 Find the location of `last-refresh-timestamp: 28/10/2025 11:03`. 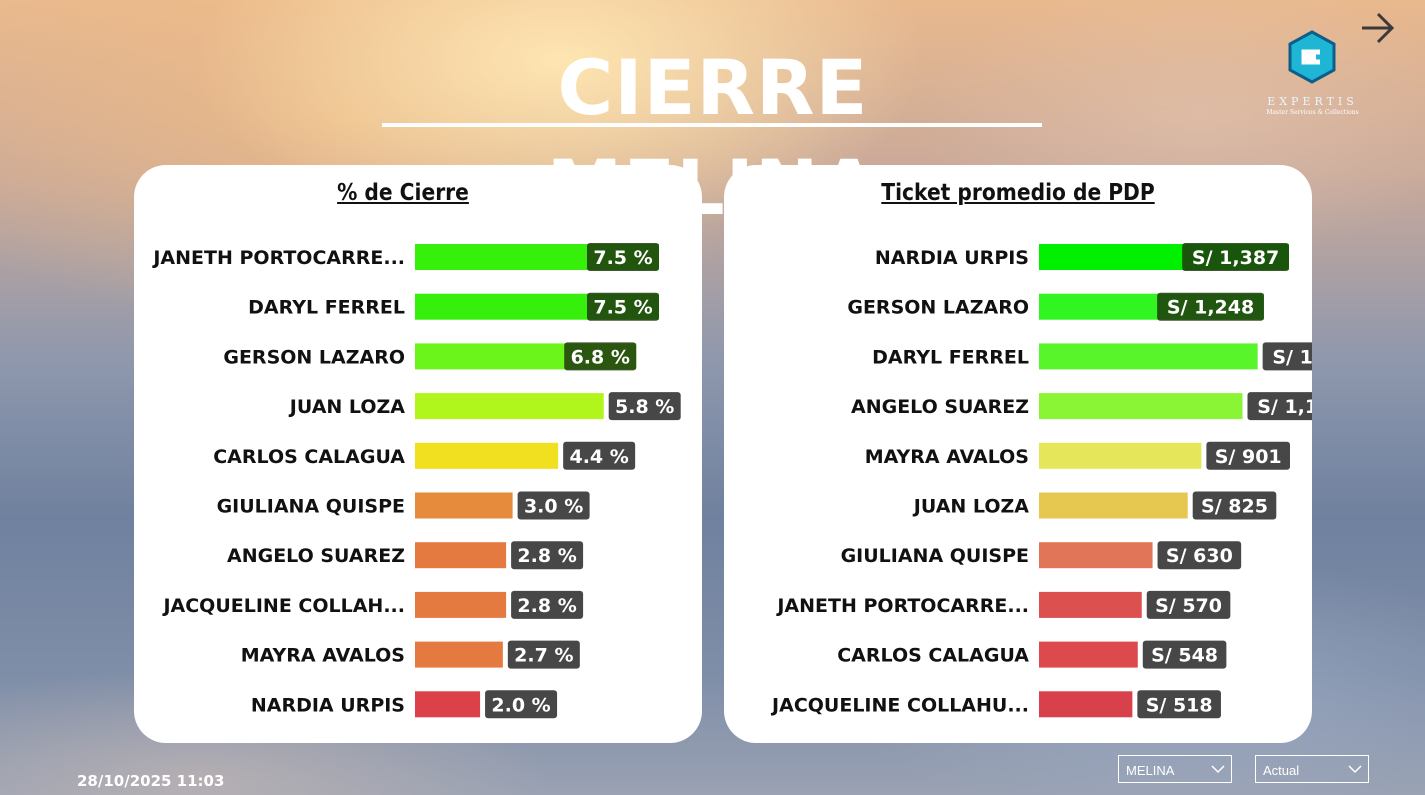

last-refresh-timestamp: 28/10/2025 11:03 is located at coordinates (151, 781).